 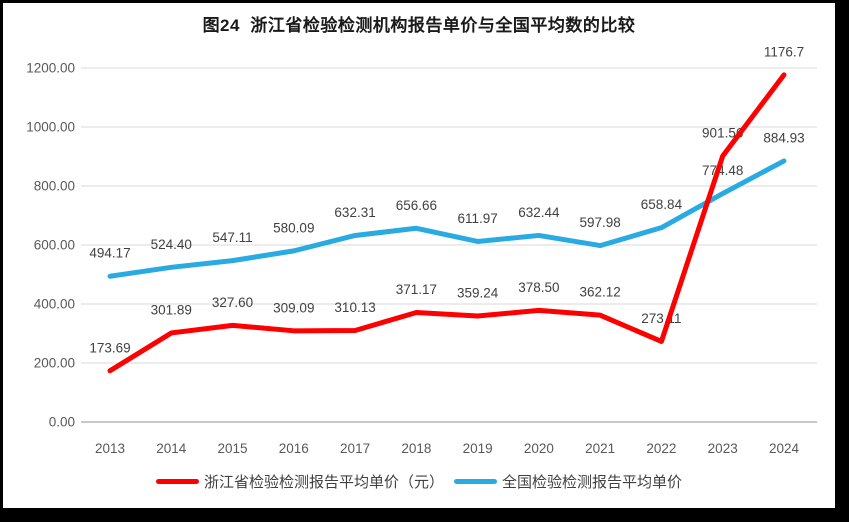 What do you see at coordinates (539, 212) in the screenshot?
I see `national-data-label: 632.44` at bounding box center [539, 212].